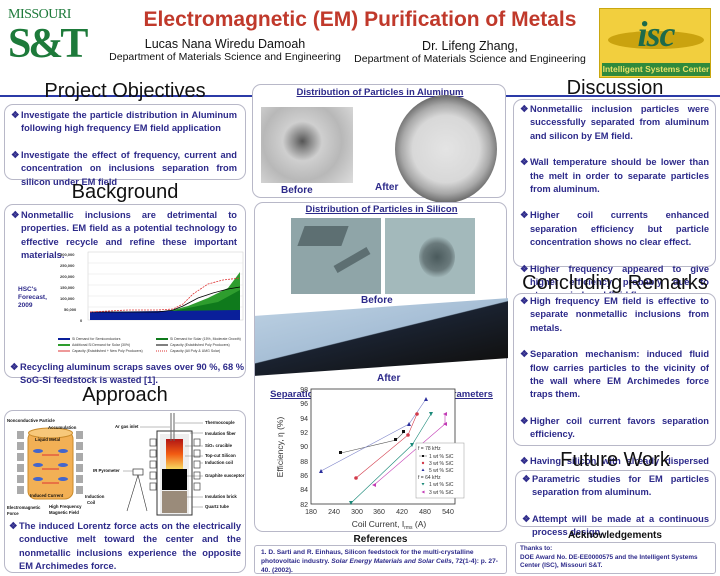  What do you see at coordinates (31, 420) in the screenshot?
I see `svg-text: Nonconductive Particle` at bounding box center [31, 420].